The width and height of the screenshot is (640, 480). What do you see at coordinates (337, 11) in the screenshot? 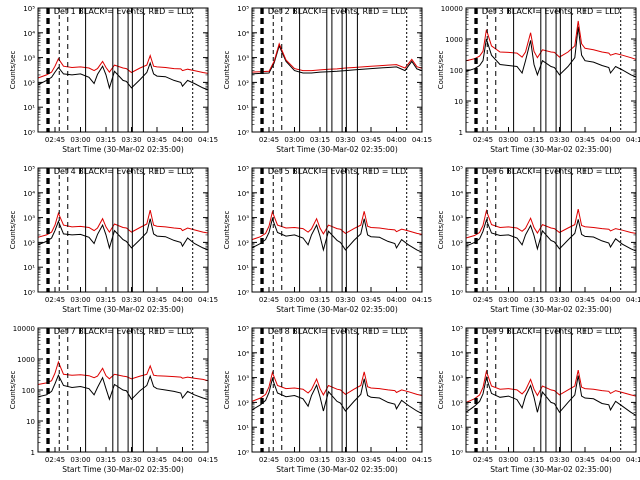
I see `chart-title: Det 2 BLACK = Events, RED = LLD` at bounding box center [337, 11].